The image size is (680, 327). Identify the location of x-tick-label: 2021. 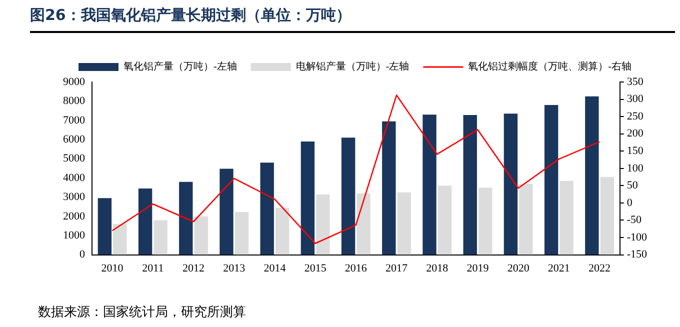
(559, 268).